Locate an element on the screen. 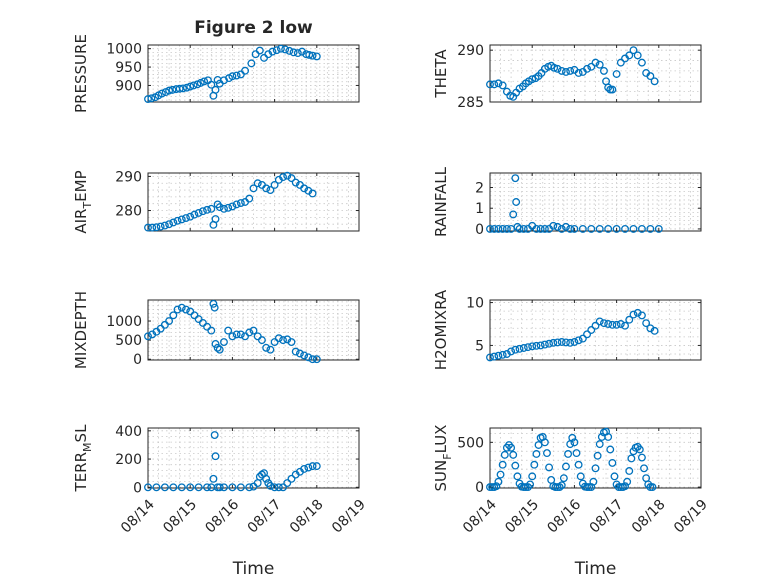  chart-8-xtick-label: 08/17 is located at coordinates (607, 517).